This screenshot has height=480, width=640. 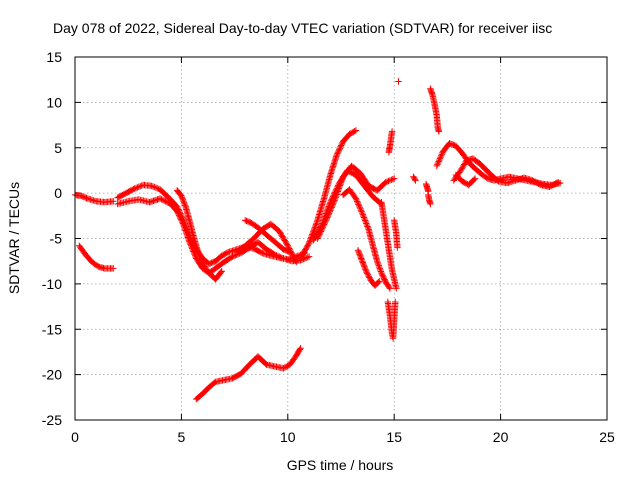 What do you see at coordinates (501, 437) in the screenshot?
I see `x-tick-label: 20` at bounding box center [501, 437].